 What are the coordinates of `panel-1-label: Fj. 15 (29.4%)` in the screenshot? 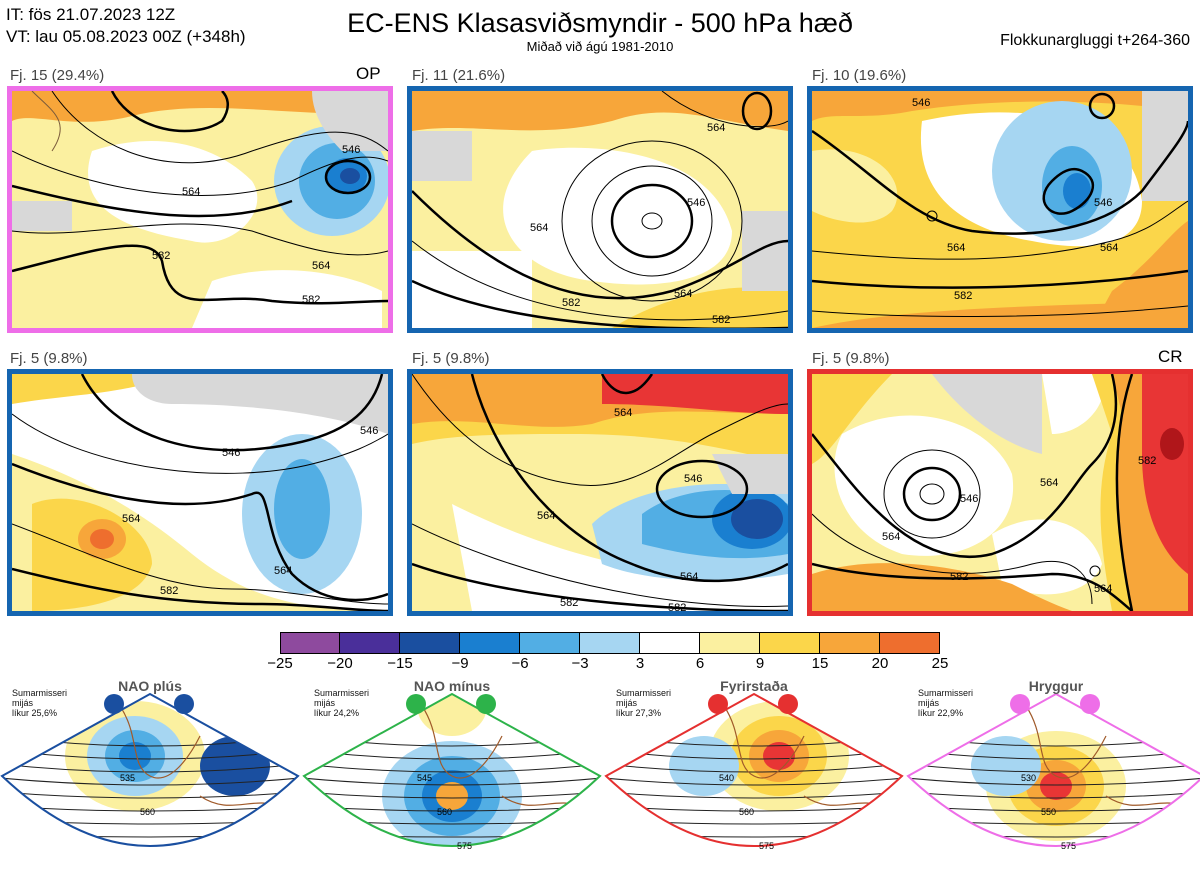 It's located at (57, 75).